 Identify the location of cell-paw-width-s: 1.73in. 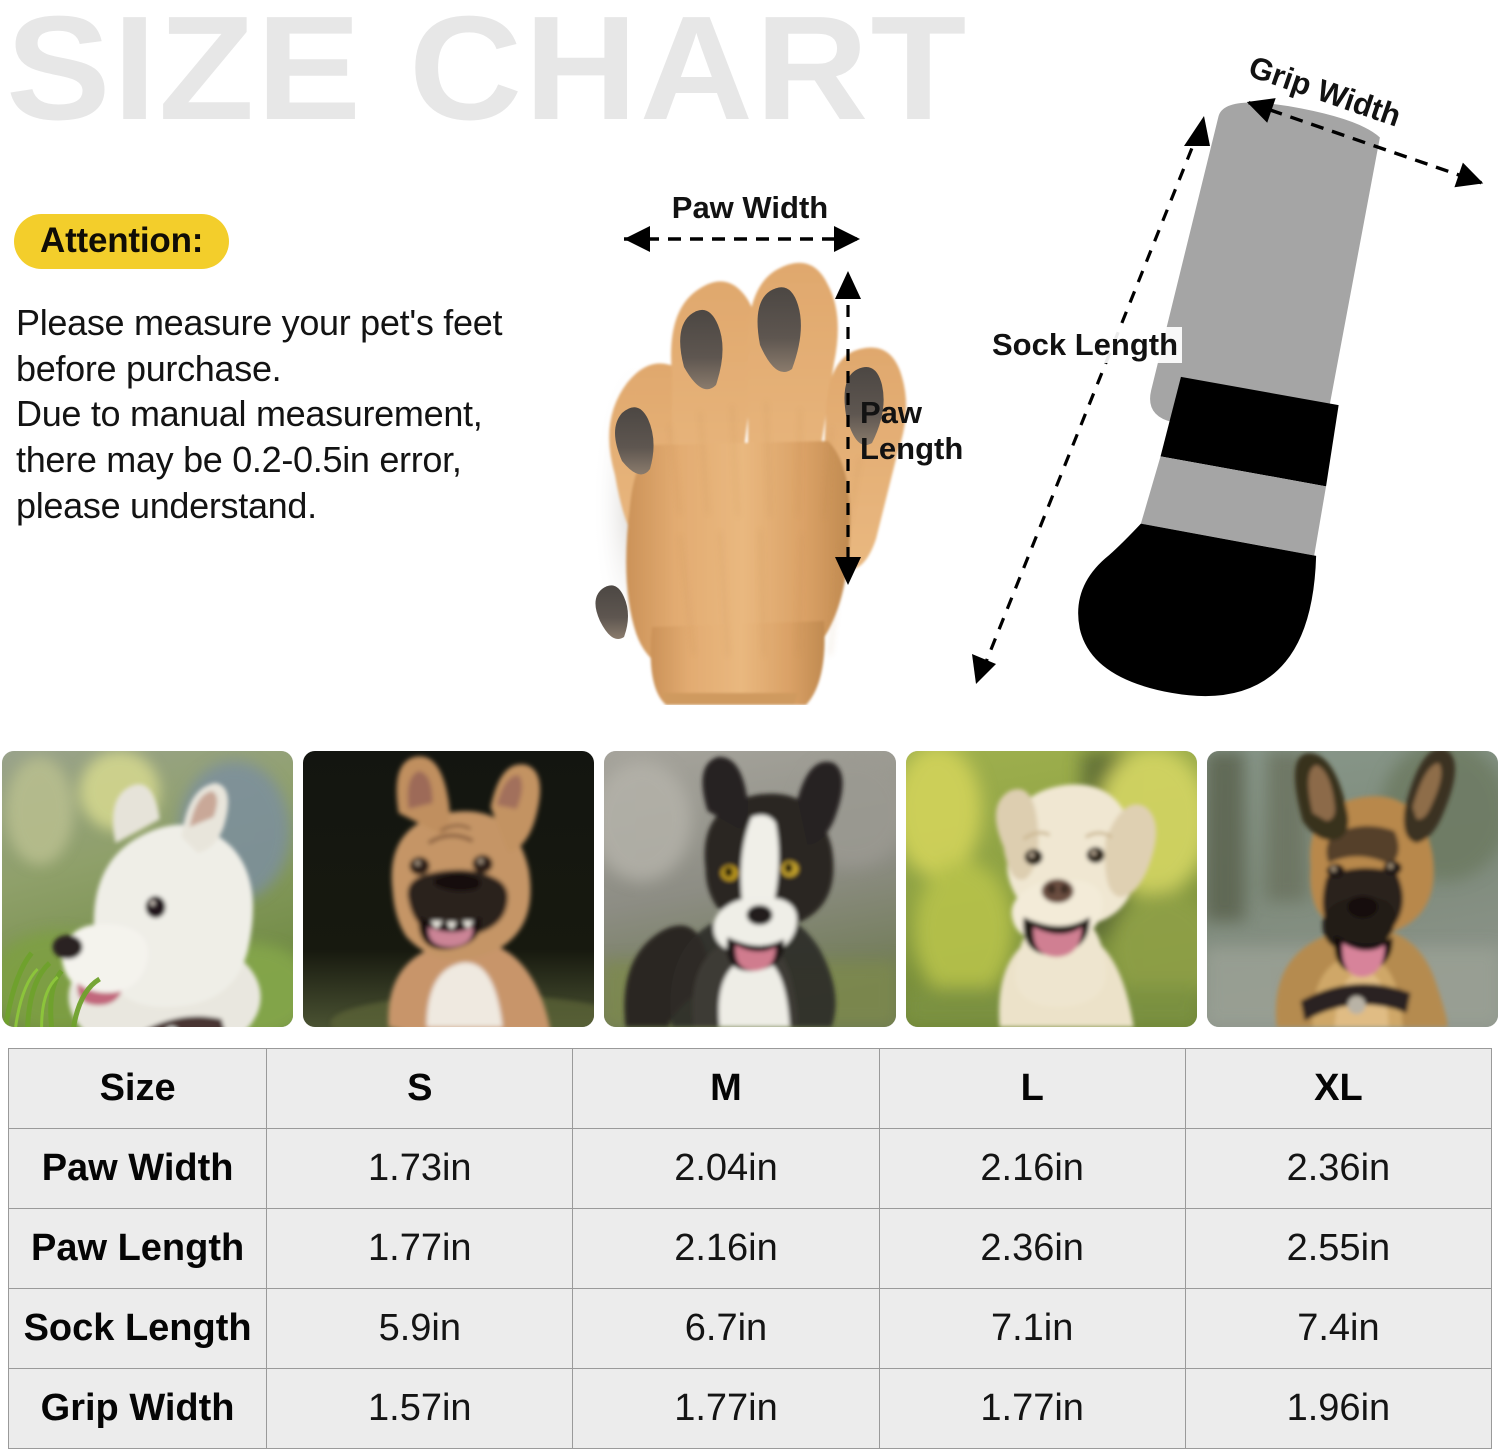
(420, 1168).